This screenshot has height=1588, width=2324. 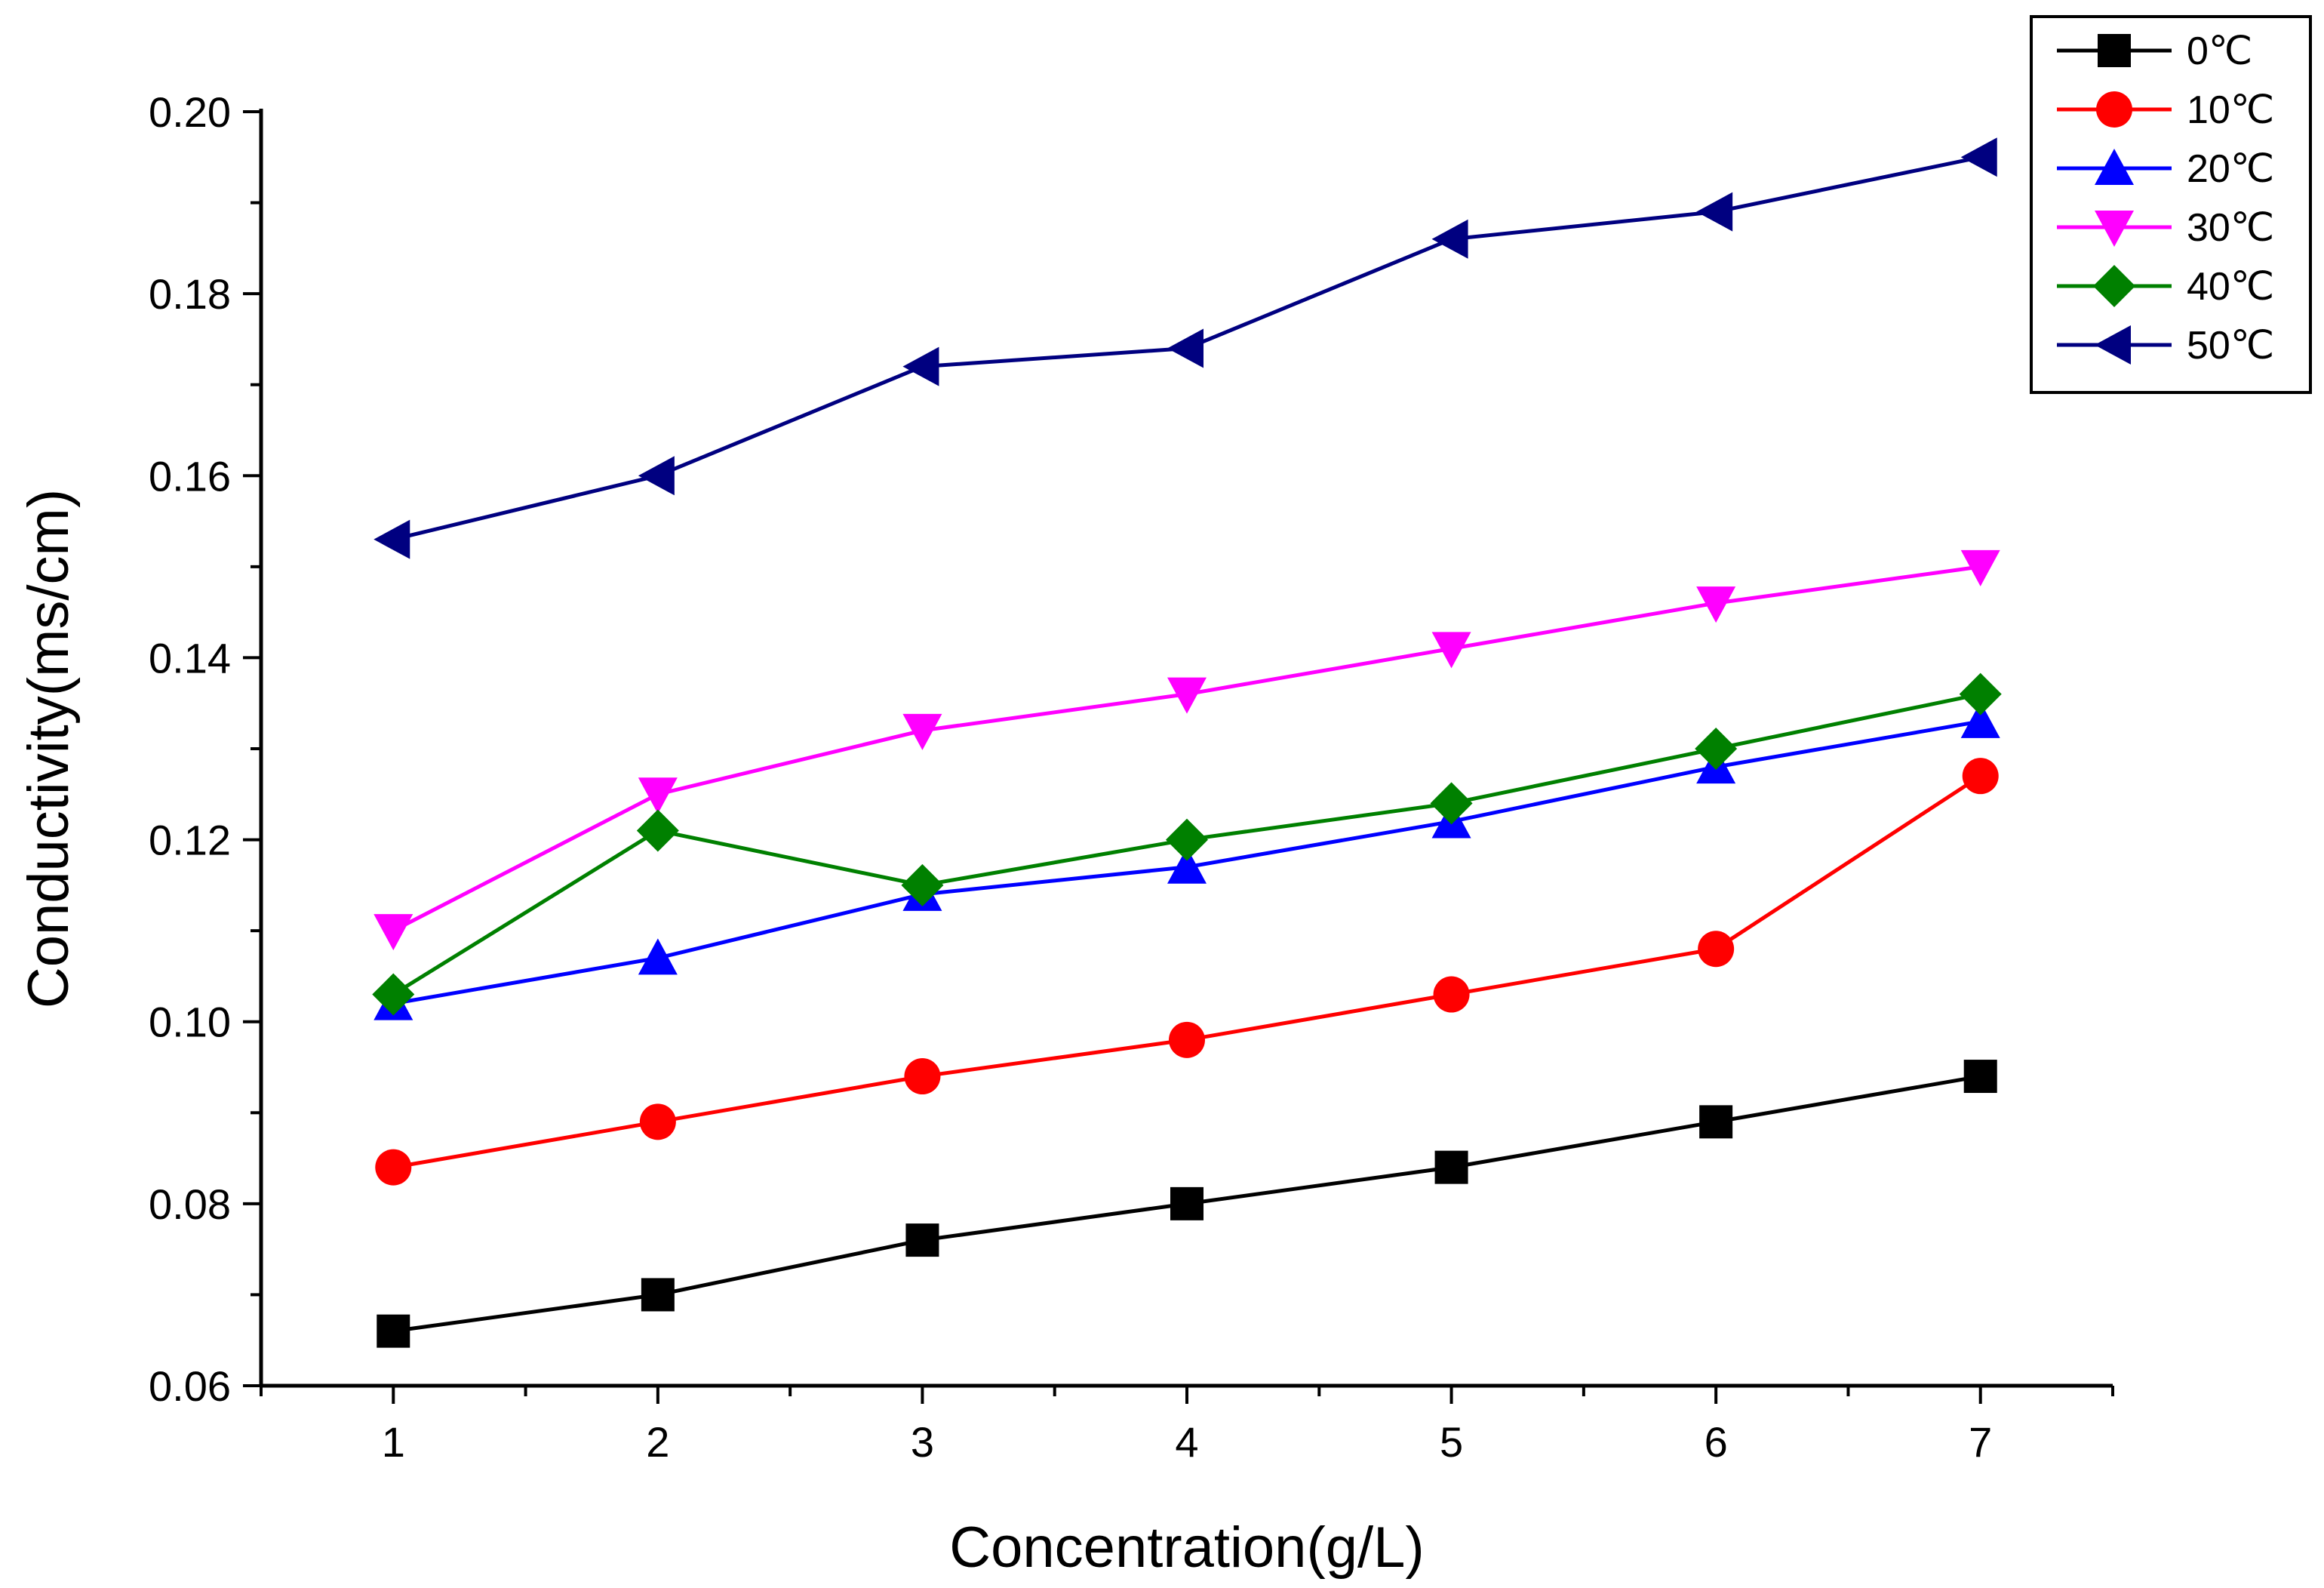 I want to click on legend: 0℃ 10℃ 20℃ 30℃ 40℃ 50℃, so click(x=2171, y=204).